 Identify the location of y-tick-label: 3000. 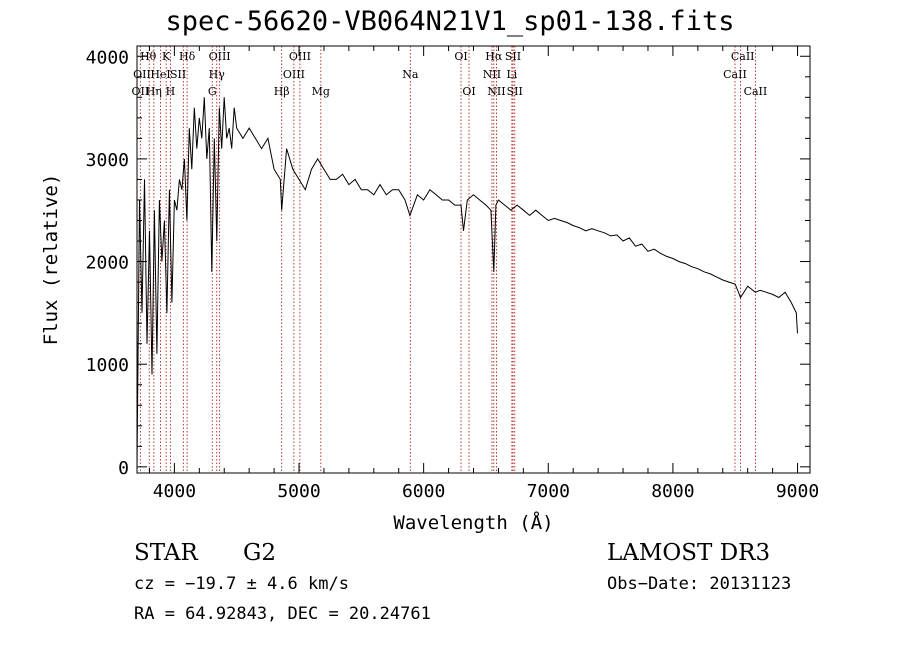
(107, 160).